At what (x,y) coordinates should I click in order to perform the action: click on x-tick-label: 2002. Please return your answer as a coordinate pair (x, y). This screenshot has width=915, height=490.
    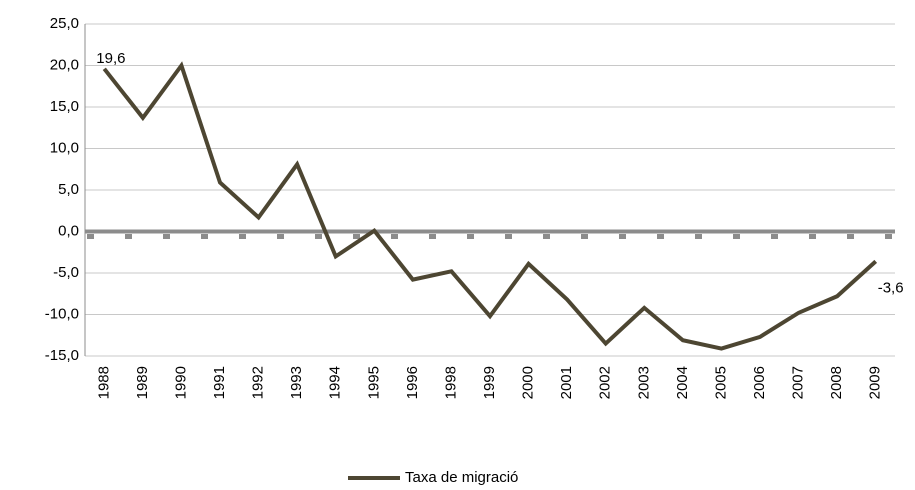
    Looking at the image, I should click on (605, 382).